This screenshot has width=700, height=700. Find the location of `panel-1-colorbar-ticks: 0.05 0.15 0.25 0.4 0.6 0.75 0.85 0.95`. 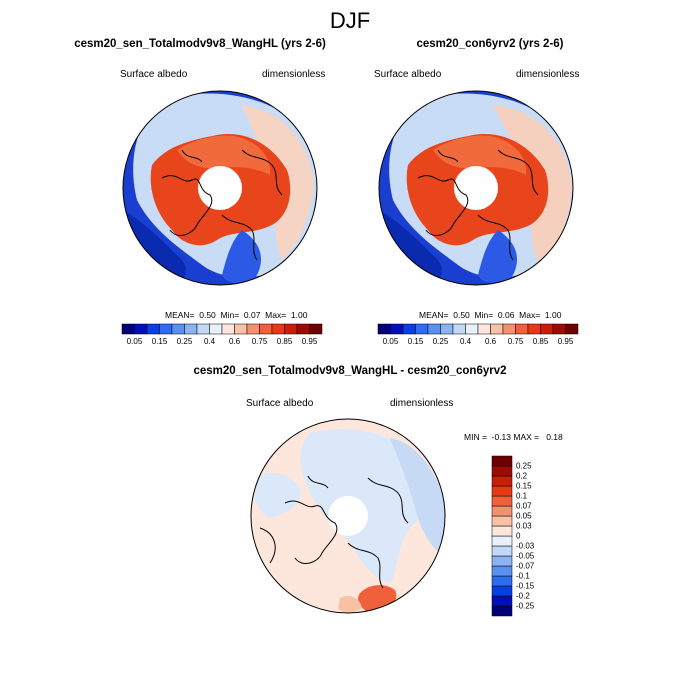

panel-1-colorbar-ticks: 0.05 0.15 0.25 0.4 0.6 0.75 0.85 0.95 is located at coordinates (222, 343).